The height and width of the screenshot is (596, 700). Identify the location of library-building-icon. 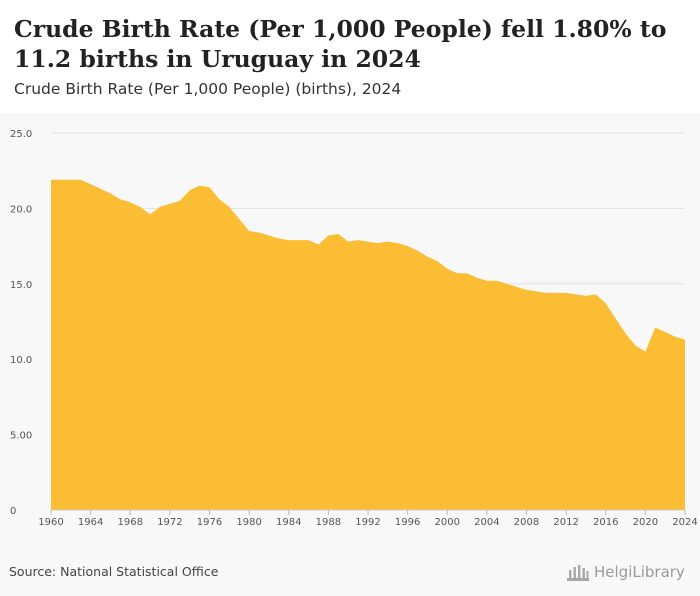
(578, 573).